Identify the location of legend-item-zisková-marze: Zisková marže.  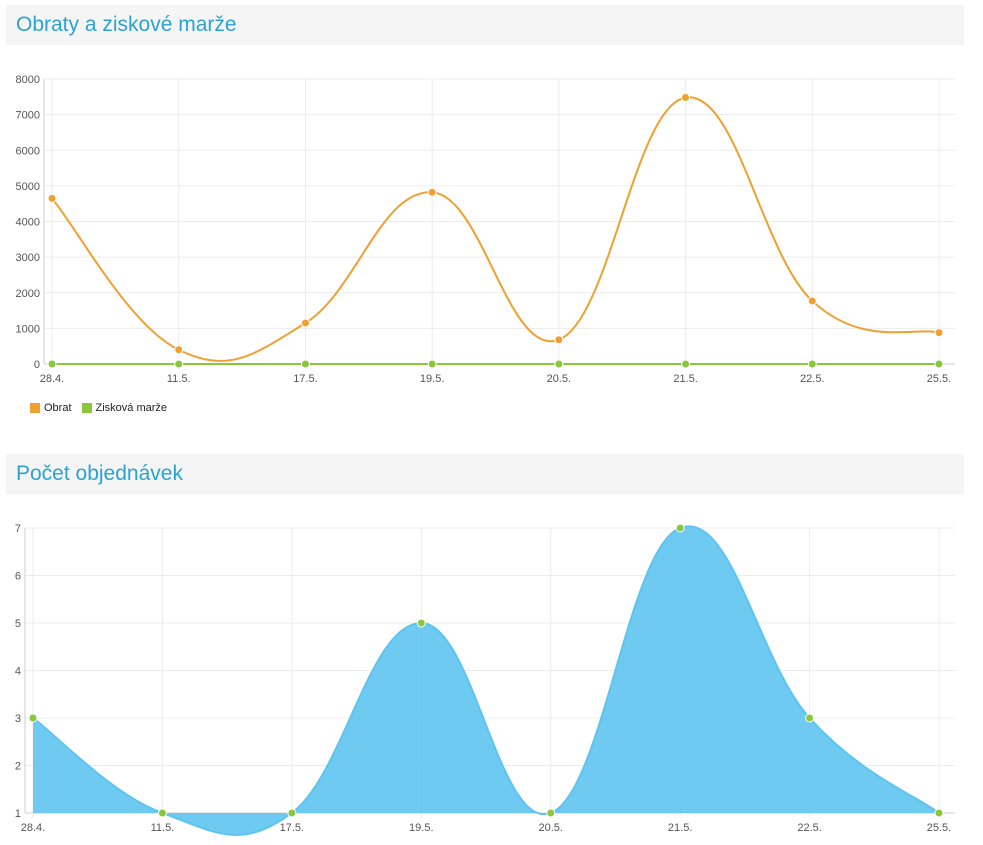
(124, 408).